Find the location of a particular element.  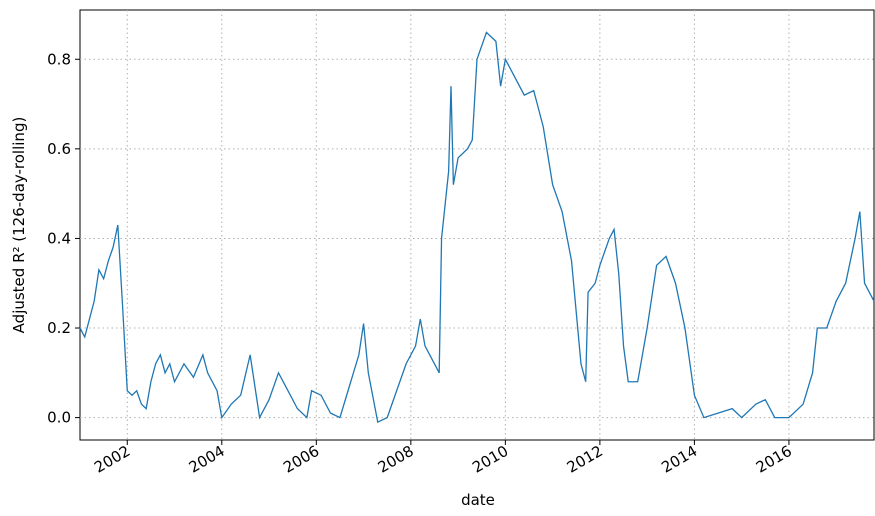

x-axis-label: date is located at coordinates (478, 500).